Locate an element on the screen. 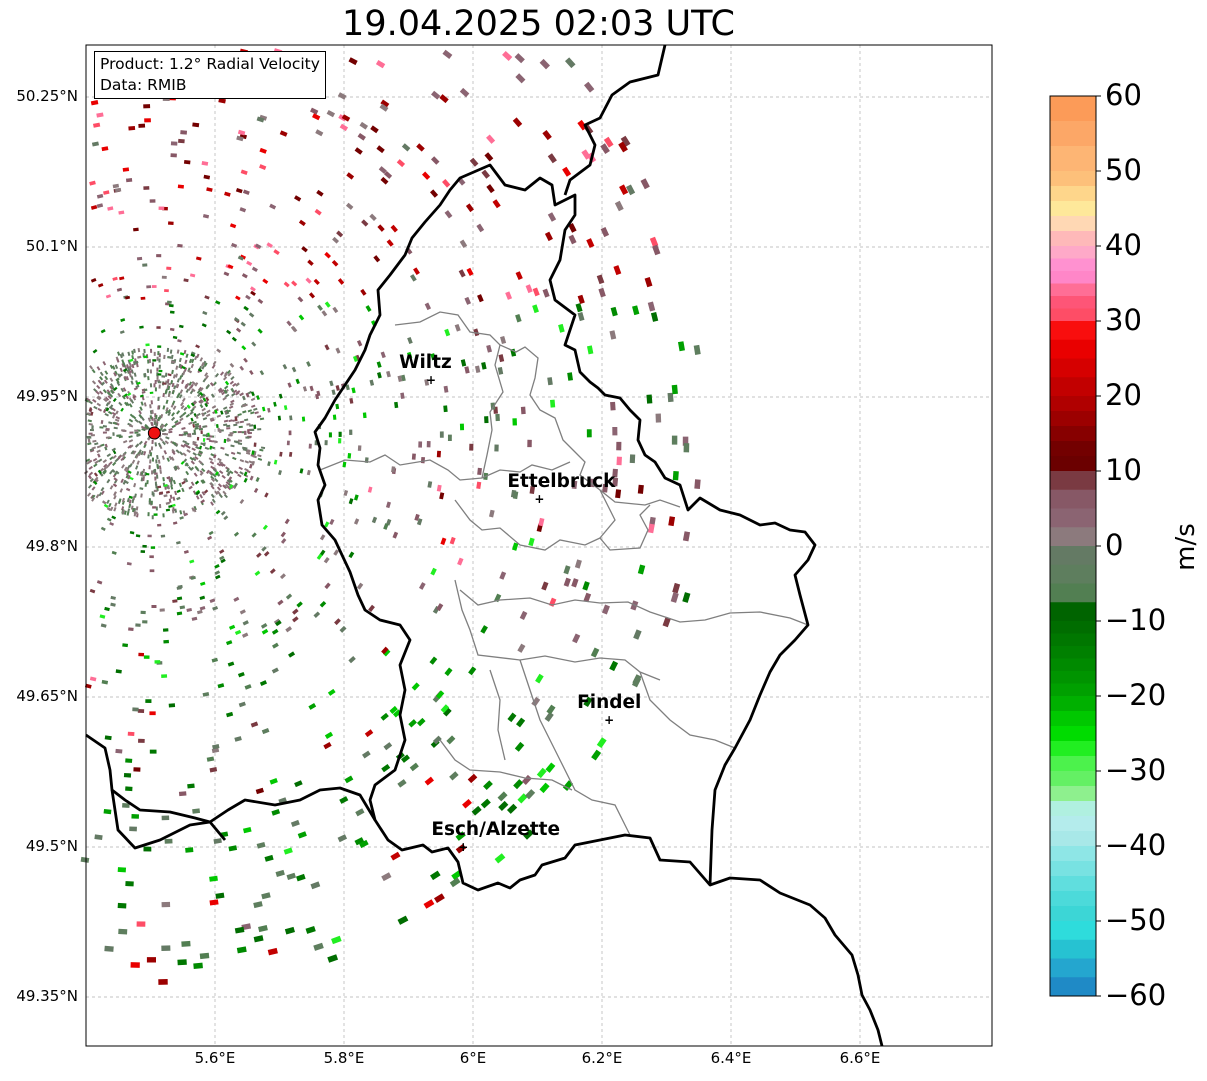 Image resolution: width=1207 pixels, height=1081 pixels. colorbar-tick-label: −50 is located at coordinates (1136, 920).